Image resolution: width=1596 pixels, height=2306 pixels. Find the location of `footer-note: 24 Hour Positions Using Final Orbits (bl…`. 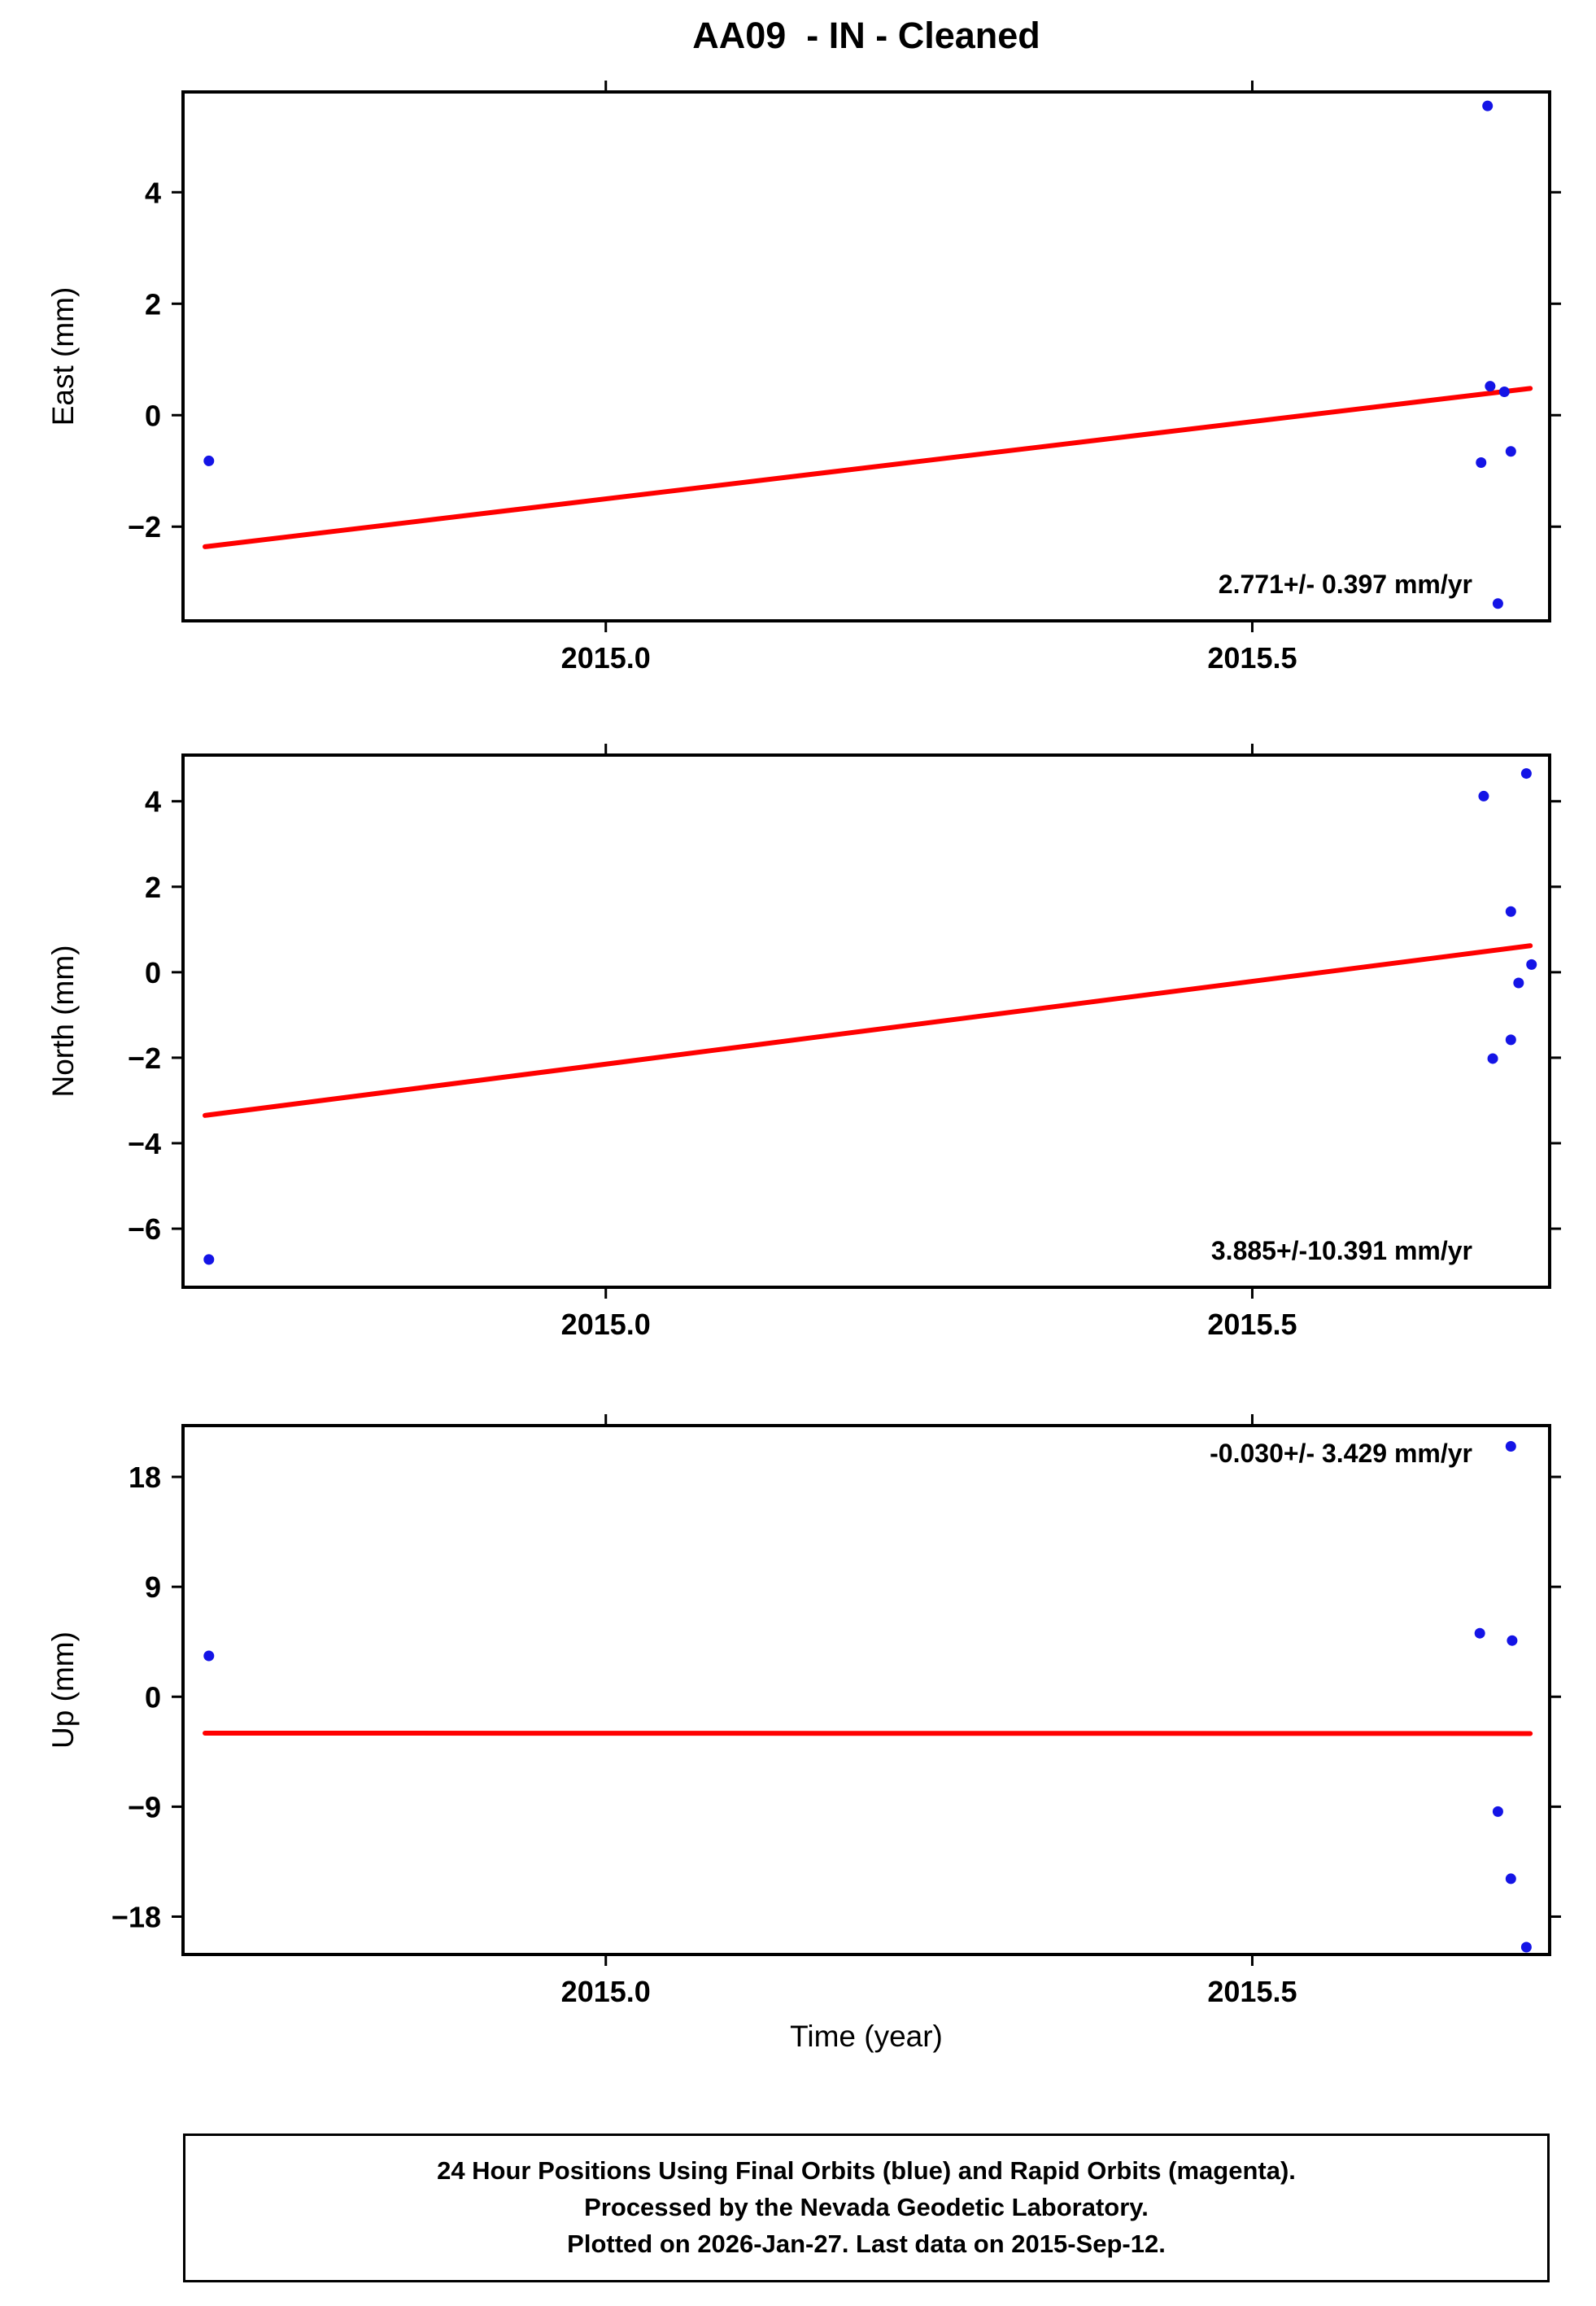

footer-note: 24 Hour Positions Using Final Orbits (bl… is located at coordinates (866, 2207).